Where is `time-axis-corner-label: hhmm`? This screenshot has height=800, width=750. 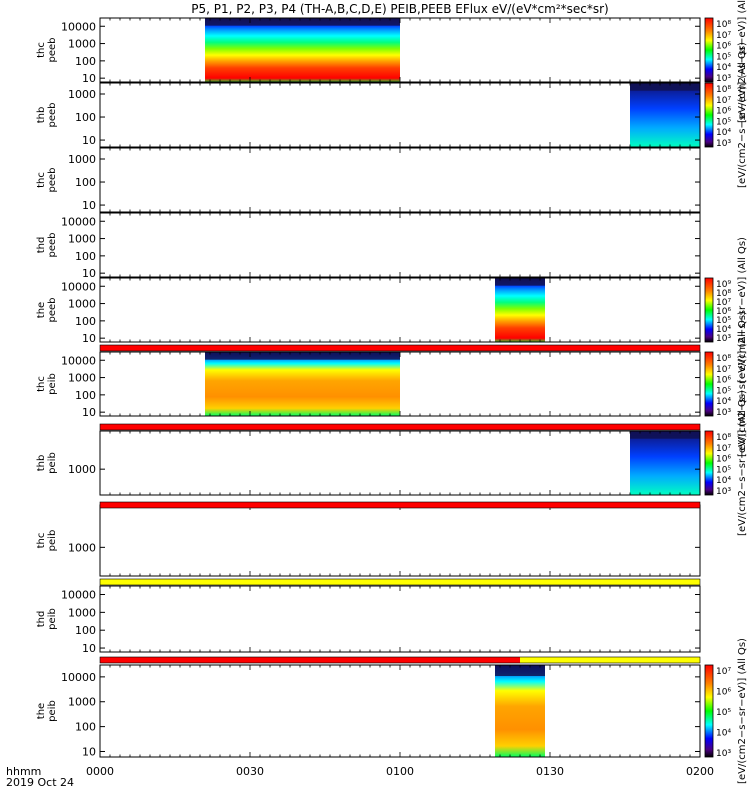
time-axis-corner-label: hhmm is located at coordinates (23, 771).